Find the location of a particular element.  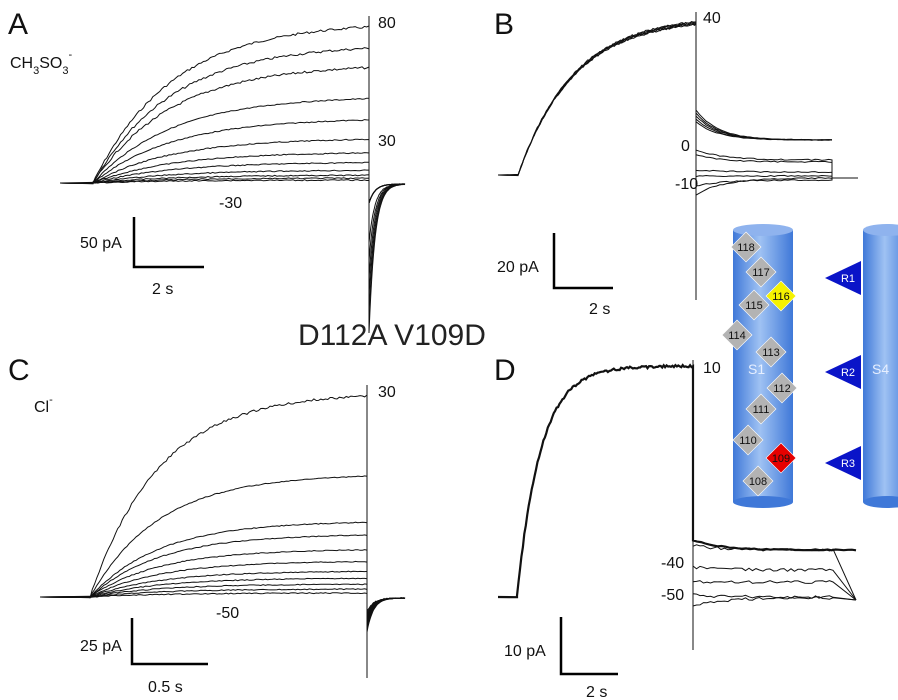

panel-b-voltage-mid: 0 is located at coordinates (685, 146).